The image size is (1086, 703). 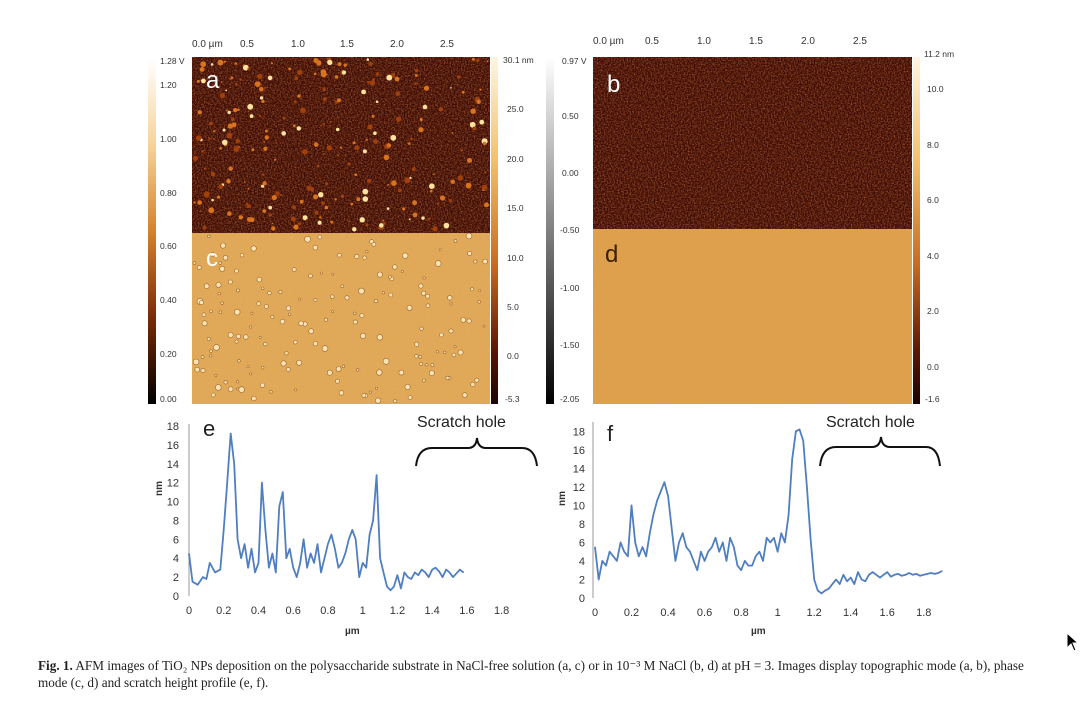 What do you see at coordinates (778, 613) in the screenshot?
I see `x-tick-label: 1` at bounding box center [778, 613].